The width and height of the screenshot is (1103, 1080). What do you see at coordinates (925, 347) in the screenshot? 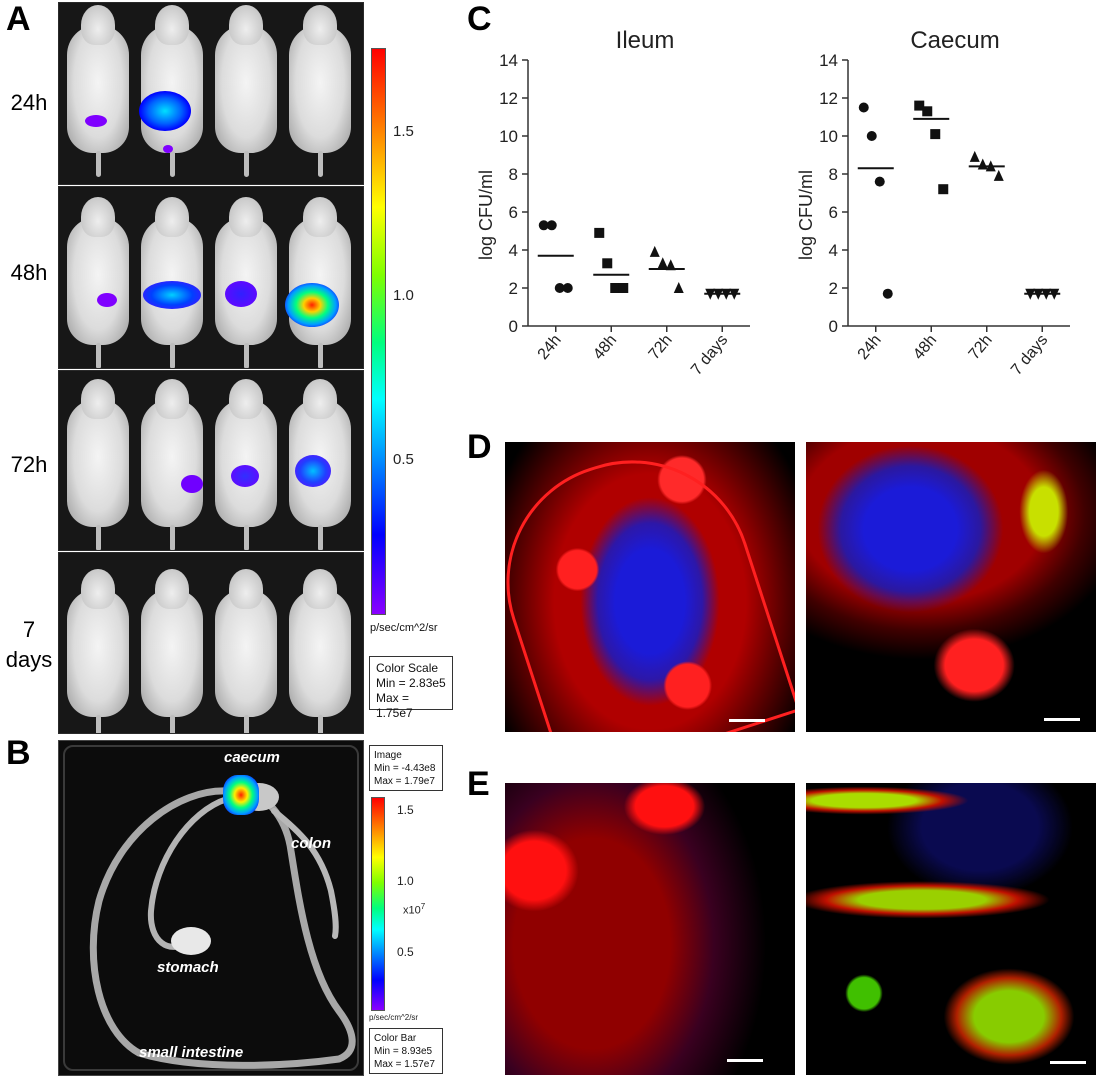
I see `caecum-x-tick-label: 48h` at bounding box center [925, 347].